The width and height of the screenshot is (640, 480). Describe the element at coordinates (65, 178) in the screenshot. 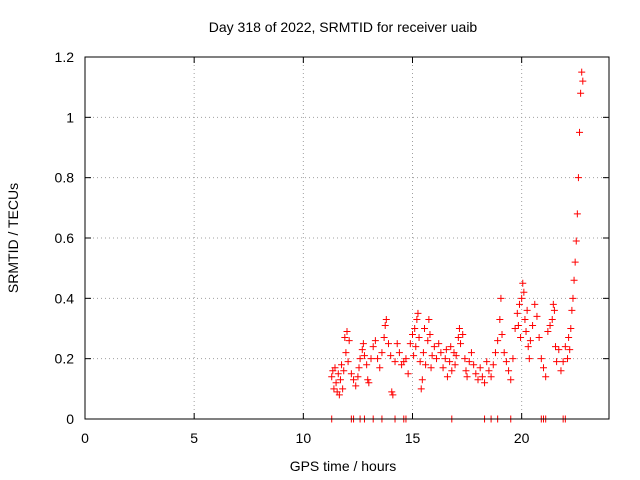

I see `y-tick-label: 0.8` at that location.